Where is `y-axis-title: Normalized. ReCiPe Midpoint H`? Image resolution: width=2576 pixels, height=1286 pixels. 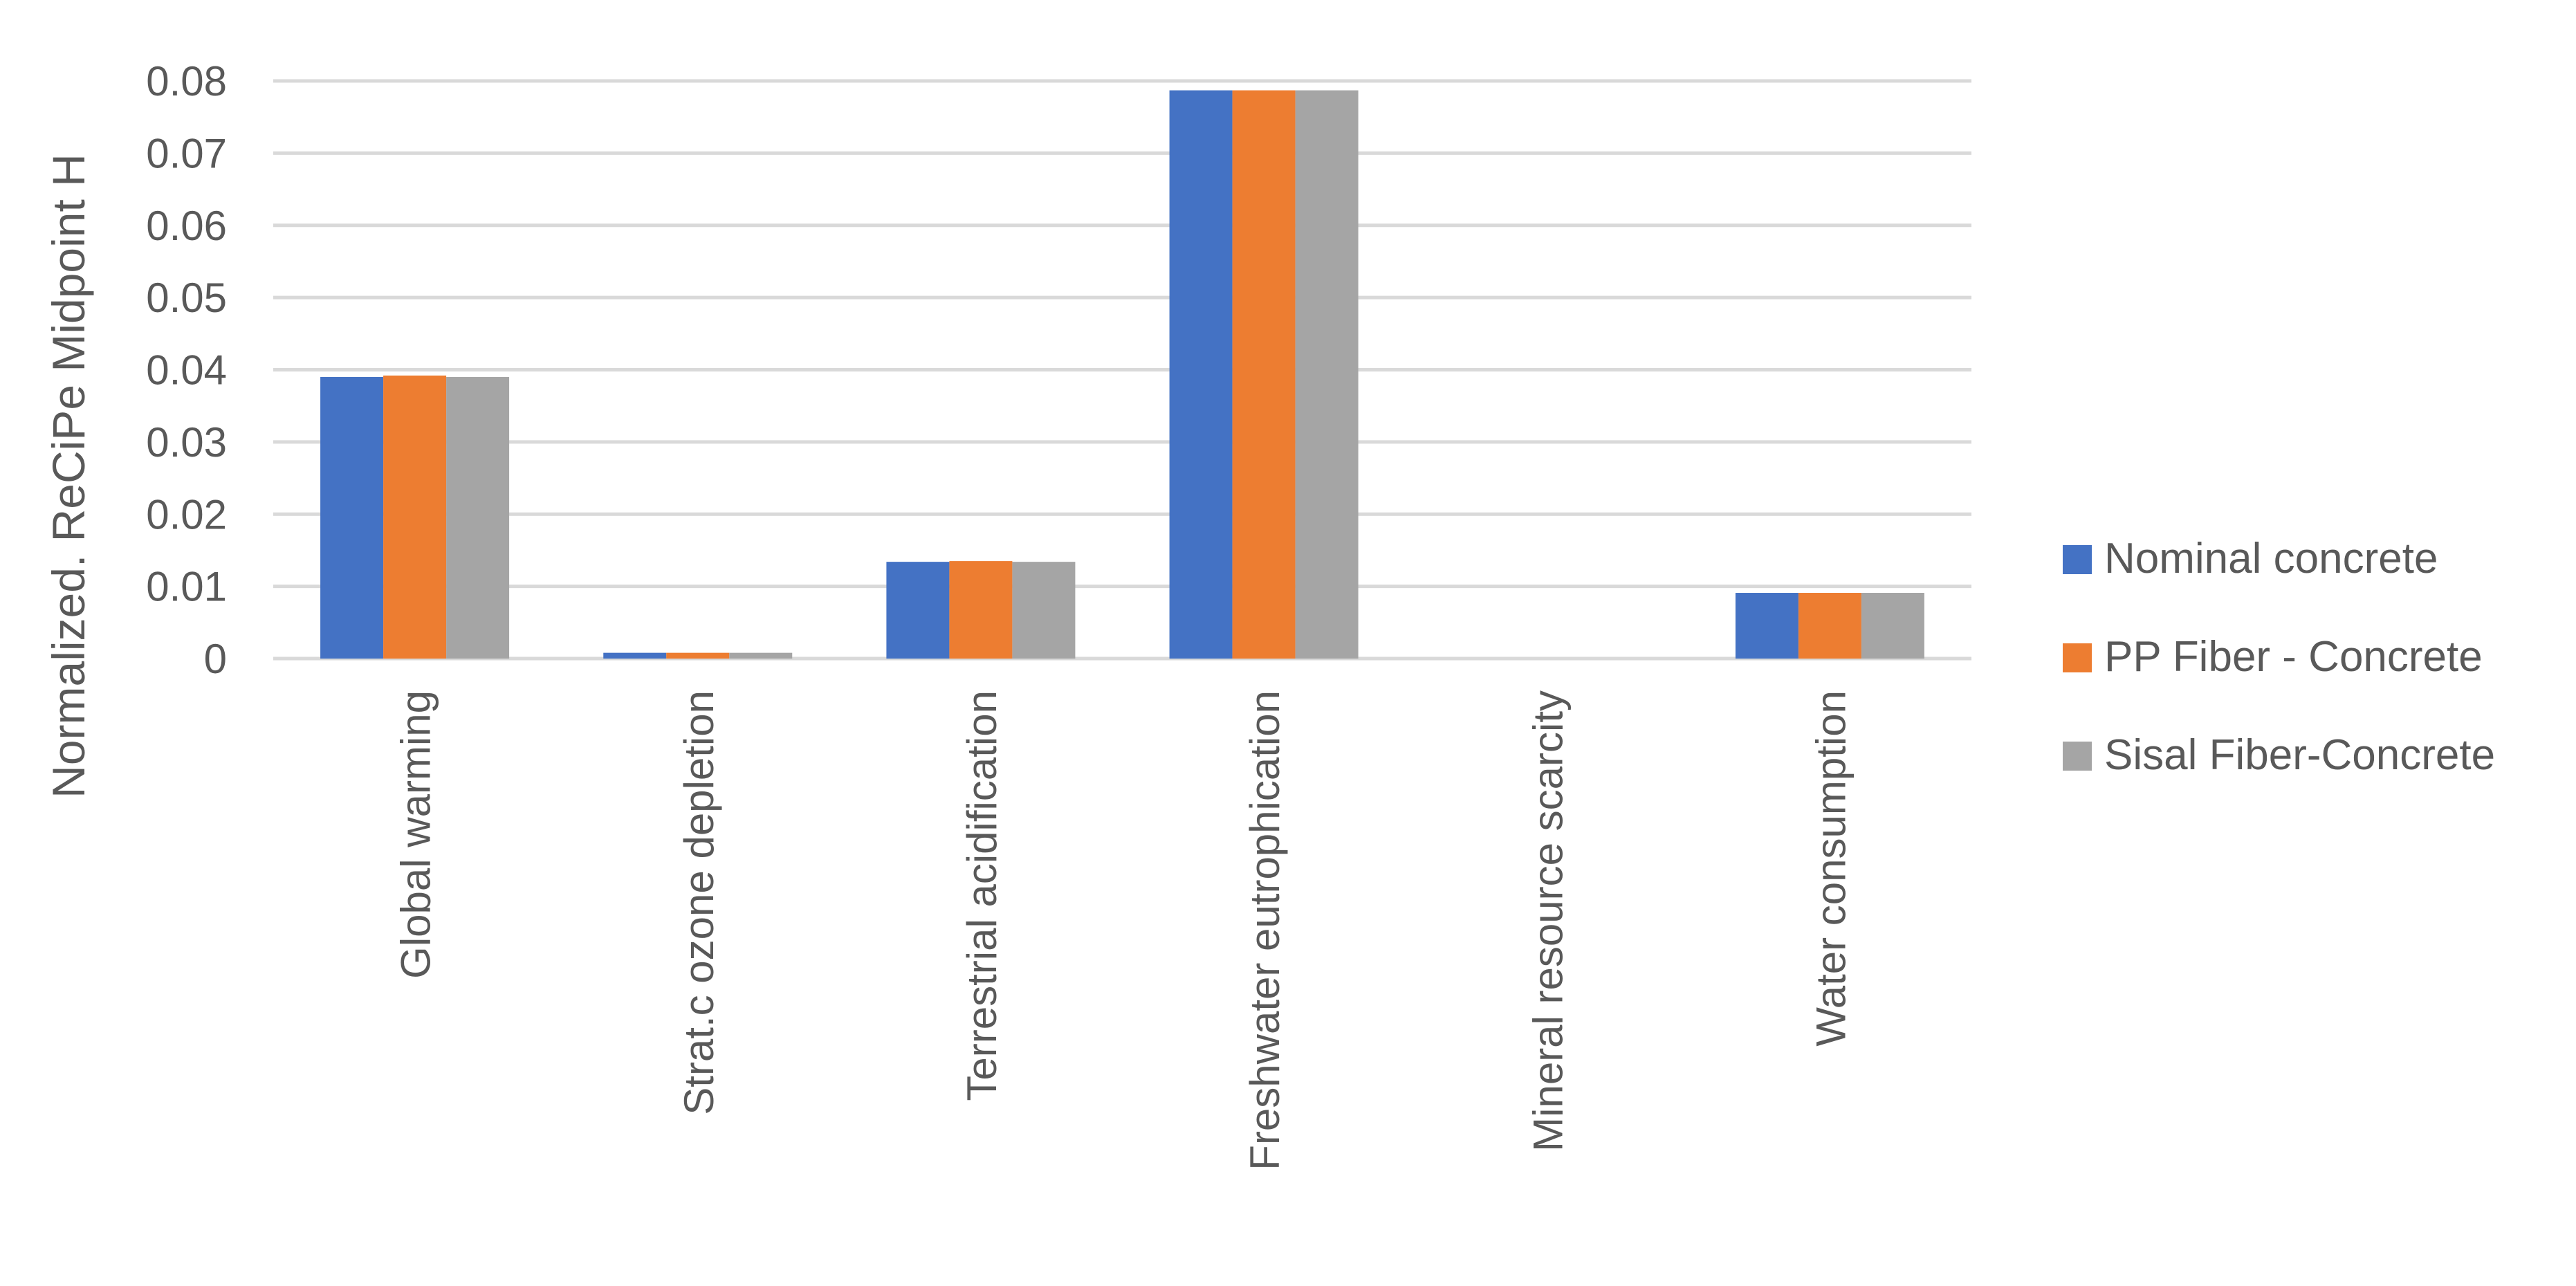
y-axis-title: Normalized. ReCiPe Midpoint H is located at coordinates (68, 476).